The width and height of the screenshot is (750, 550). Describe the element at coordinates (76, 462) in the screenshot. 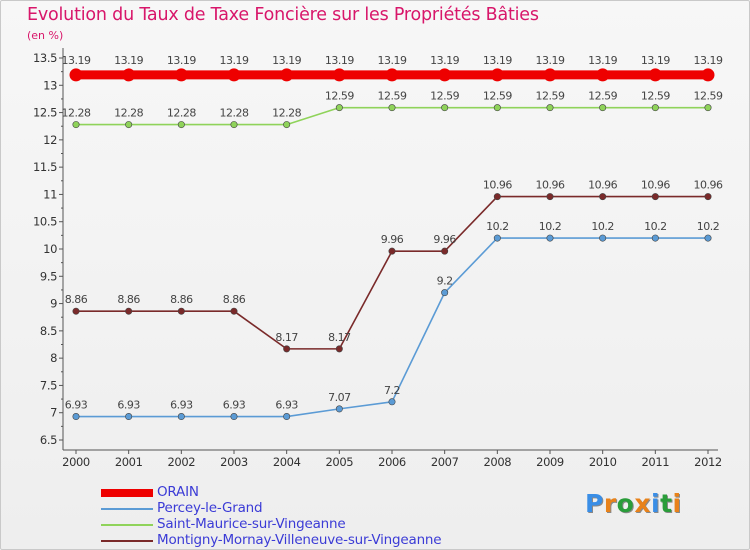

I see `x-tick-label: 2000` at that location.